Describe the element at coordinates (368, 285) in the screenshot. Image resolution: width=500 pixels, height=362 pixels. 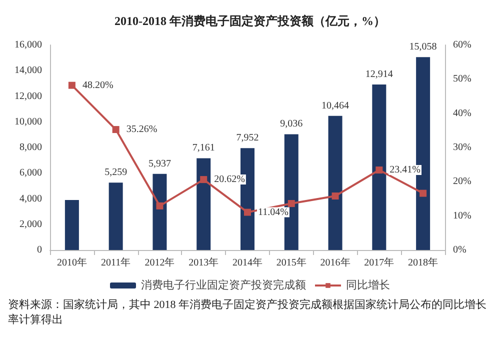
I see `legend-label: 同比增长` at that location.